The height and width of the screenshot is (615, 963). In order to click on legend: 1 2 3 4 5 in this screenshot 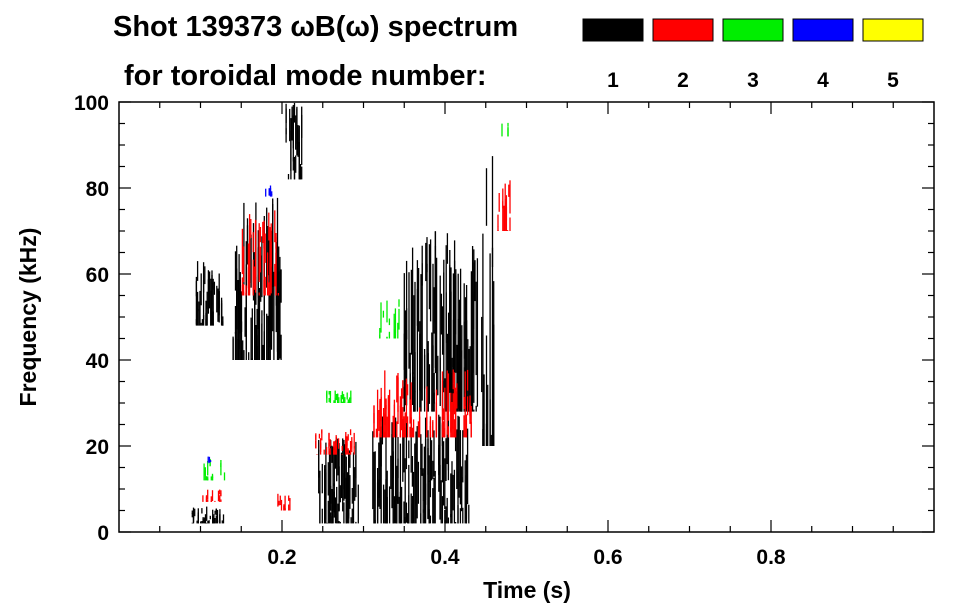, I will do `click(753, 55)`.